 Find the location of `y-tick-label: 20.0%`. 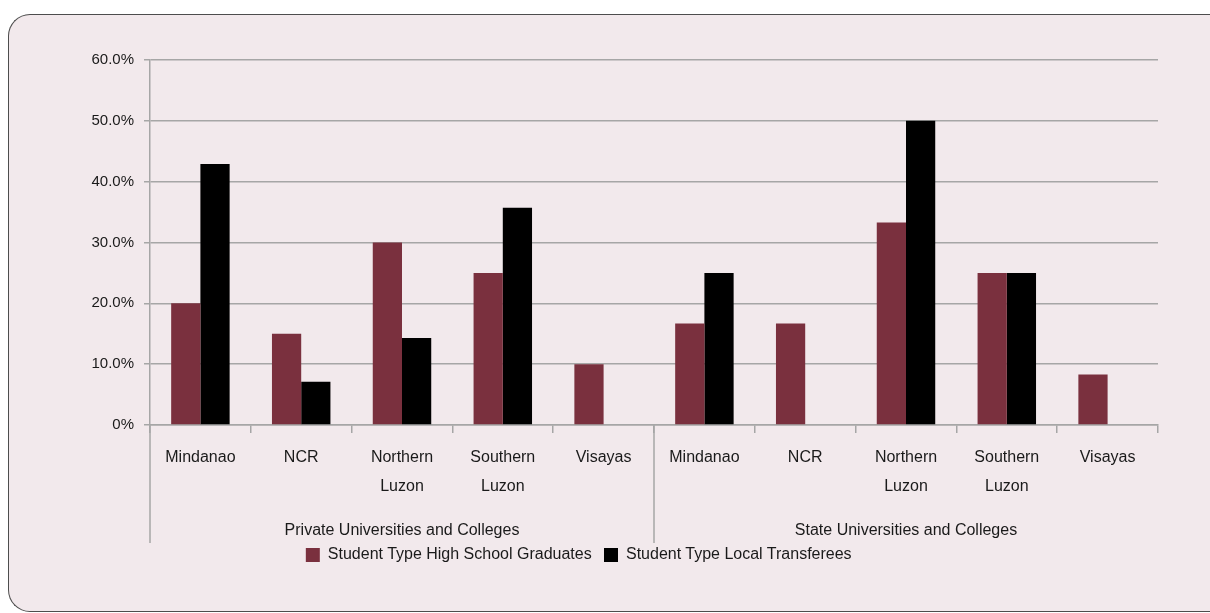

y-tick-label: 20.0% is located at coordinates (112, 302).